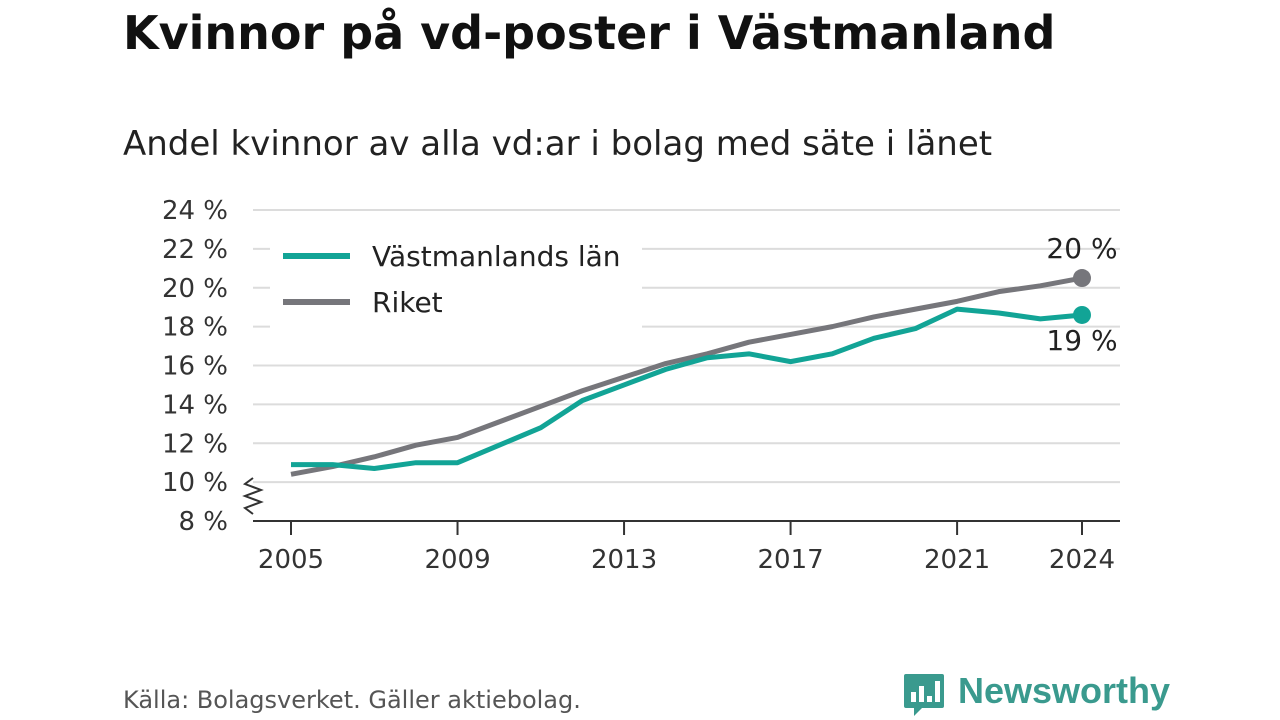  Describe the element at coordinates (195, 483) in the screenshot. I see `y-tick-label: 10 %` at that location.